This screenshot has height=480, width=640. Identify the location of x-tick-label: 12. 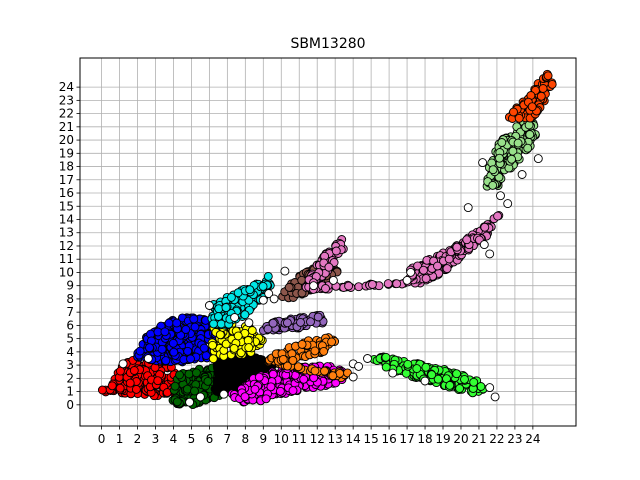
(317, 439).